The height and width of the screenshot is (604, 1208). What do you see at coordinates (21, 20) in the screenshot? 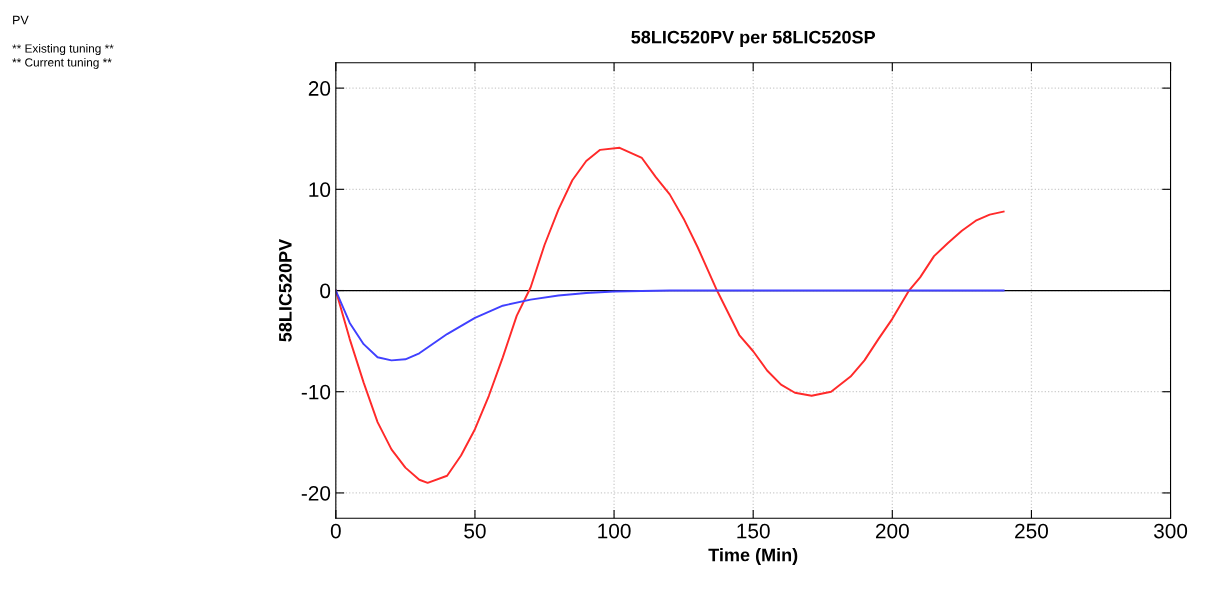
I see `text: PV` at bounding box center [21, 20].